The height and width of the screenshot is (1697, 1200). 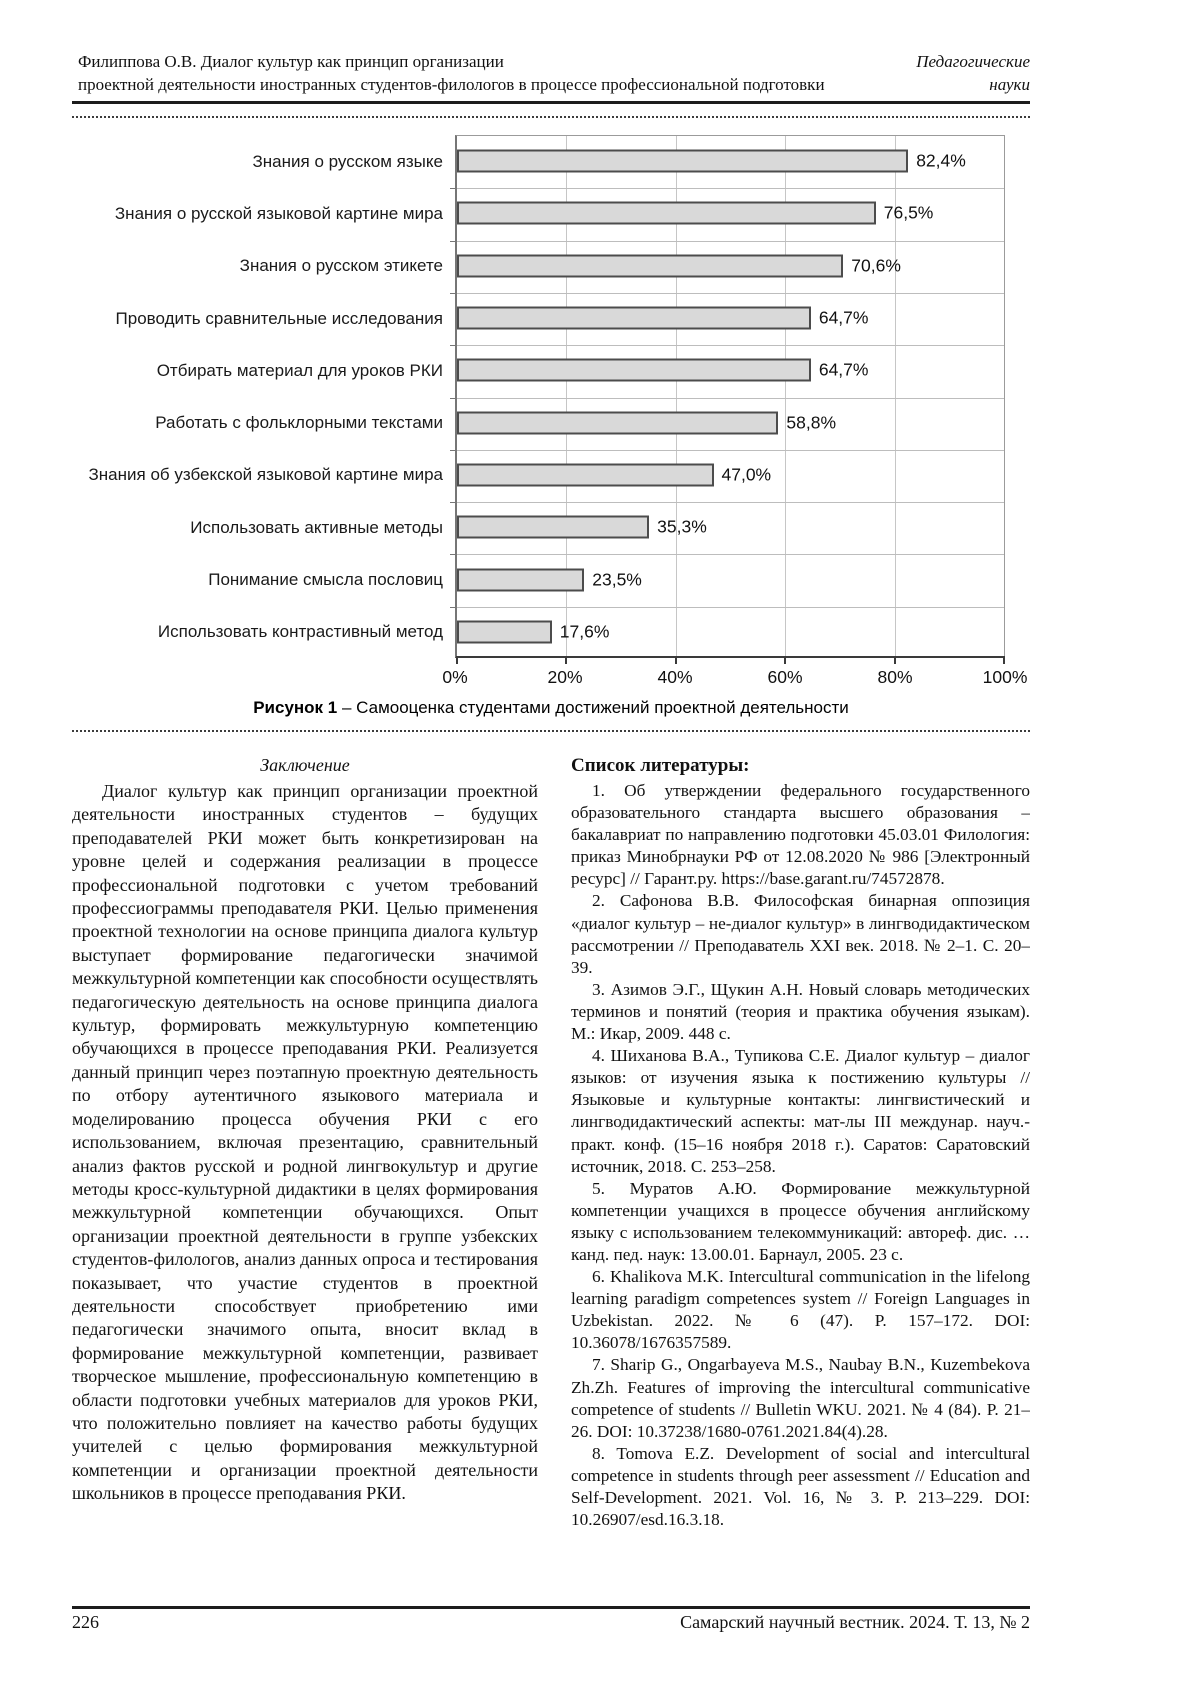 I want to click on bar-value-label: 23,5%, so click(x=617, y=579).